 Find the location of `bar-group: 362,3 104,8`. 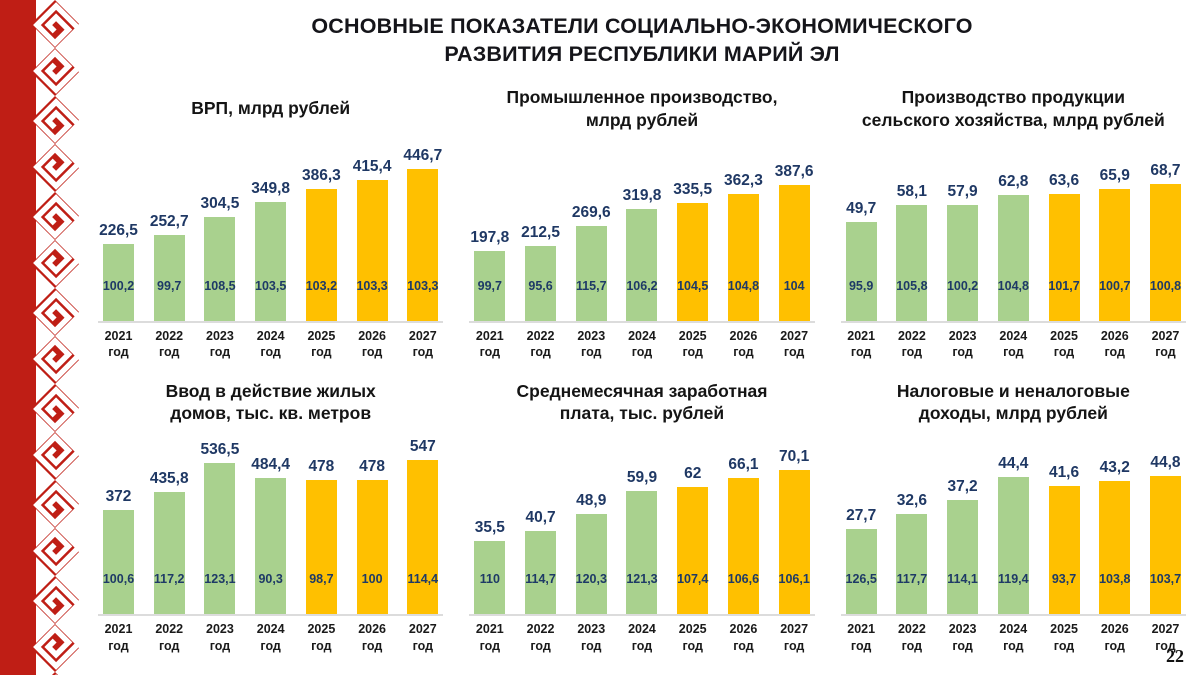

bar-group: 362,3 104,8 is located at coordinates (743, 232).